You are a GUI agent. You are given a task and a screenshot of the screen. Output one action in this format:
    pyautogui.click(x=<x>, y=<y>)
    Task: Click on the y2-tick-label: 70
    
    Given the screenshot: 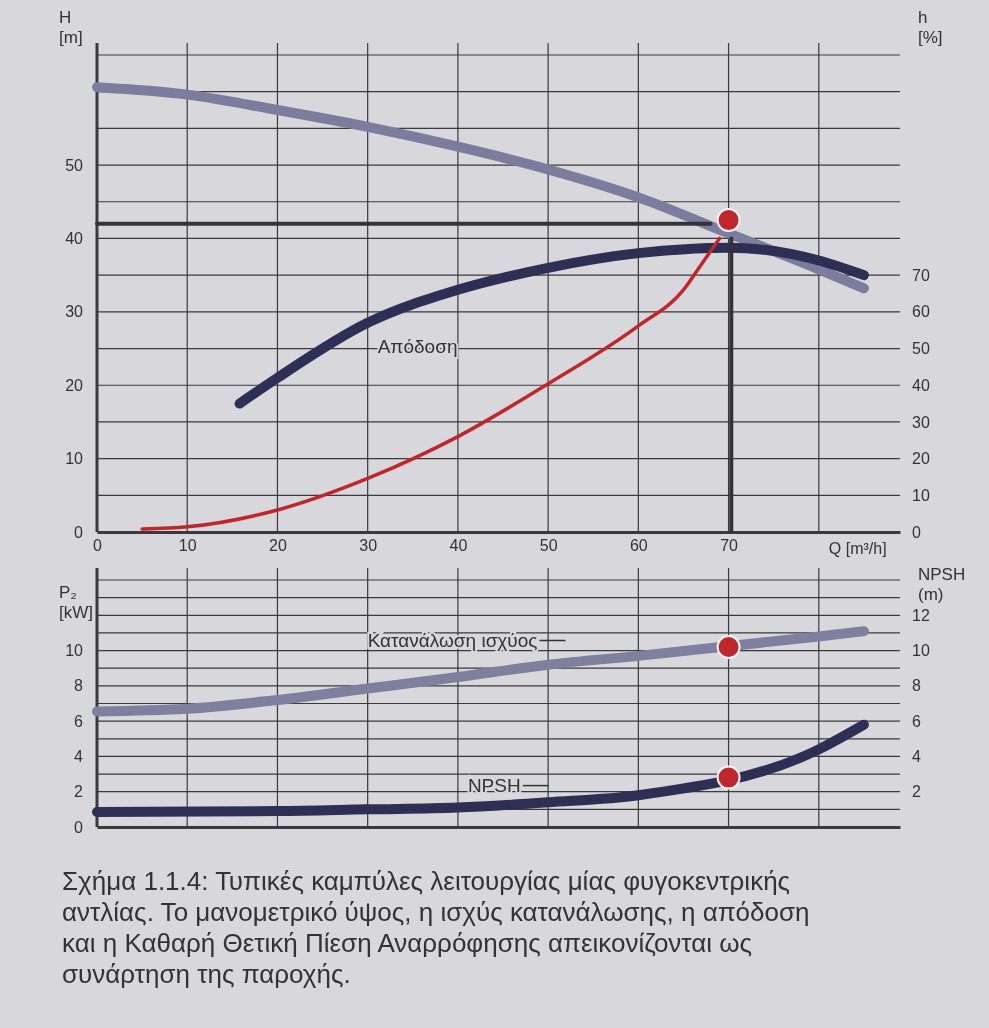 What is the action you would take?
    pyautogui.click(x=921, y=275)
    